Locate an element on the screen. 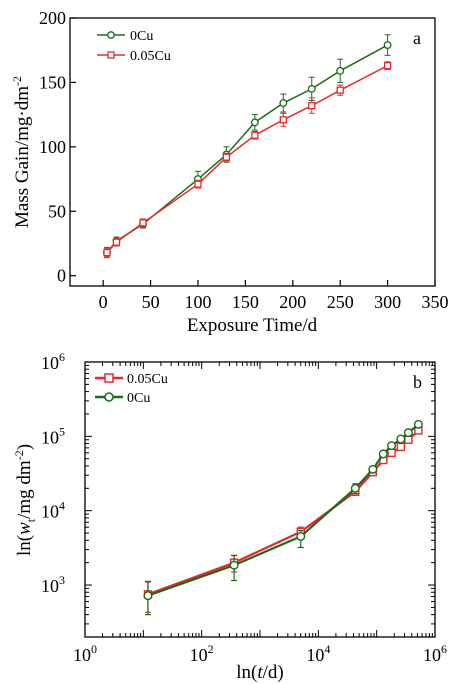 The width and height of the screenshot is (451, 684). panel-b-ylabel-end: ) is located at coordinates (24, 447).